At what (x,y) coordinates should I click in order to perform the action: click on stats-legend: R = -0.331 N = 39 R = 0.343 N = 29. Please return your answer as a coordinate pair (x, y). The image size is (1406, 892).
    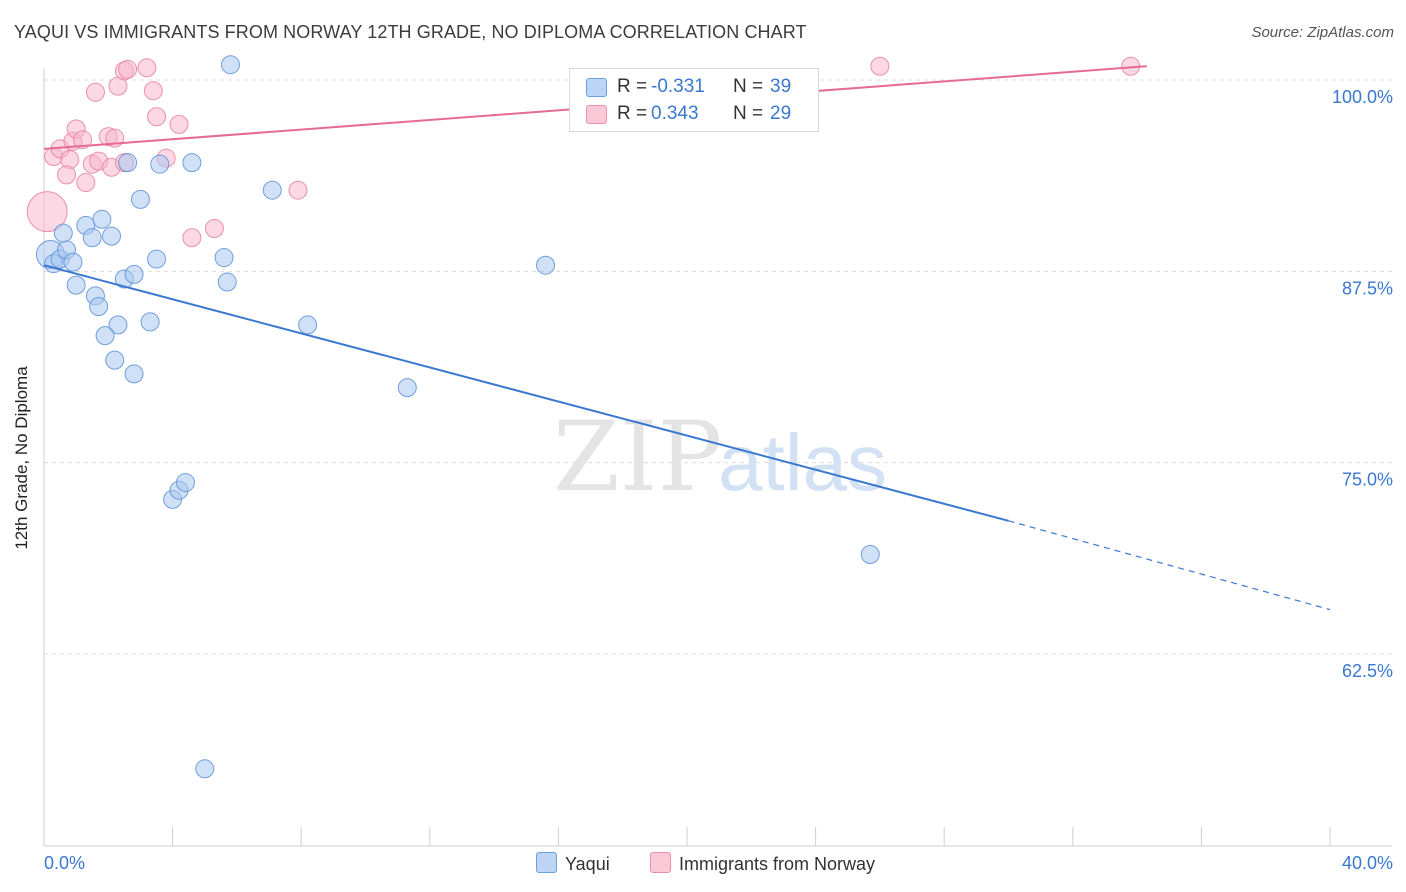
    Looking at the image, I should click on (694, 100).